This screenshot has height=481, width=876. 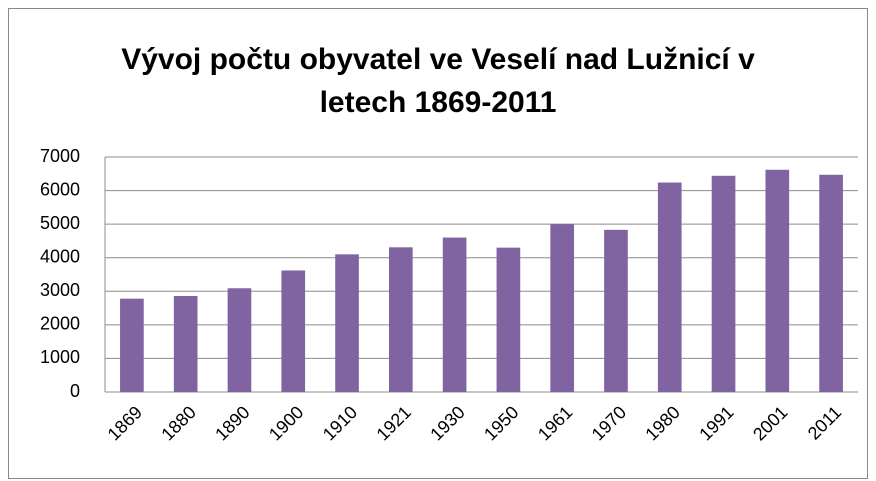 What do you see at coordinates (340, 423) in the screenshot?
I see `x-tick-label: 1910` at bounding box center [340, 423].